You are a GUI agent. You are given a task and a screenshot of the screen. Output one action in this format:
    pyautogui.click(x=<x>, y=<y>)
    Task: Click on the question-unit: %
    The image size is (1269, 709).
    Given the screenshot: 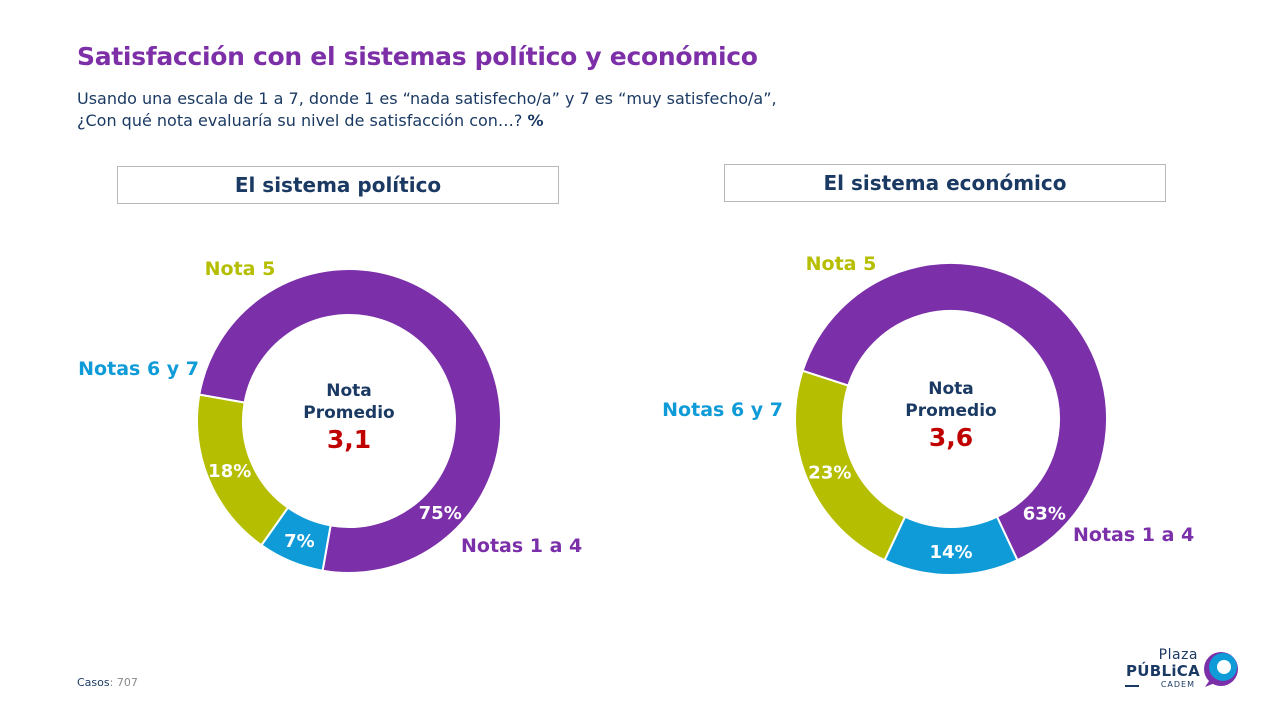 What is the action you would take?
    pyautogui.click(x=535, y=120)
    